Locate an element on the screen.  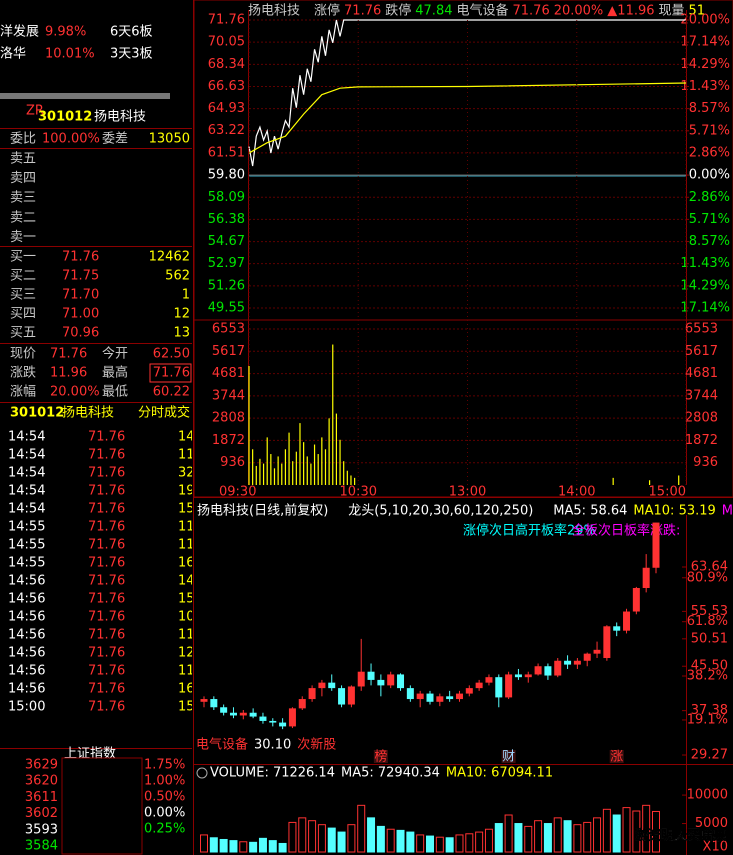
y2-tick-label: 2.86% is located at coordinates (709, 152).